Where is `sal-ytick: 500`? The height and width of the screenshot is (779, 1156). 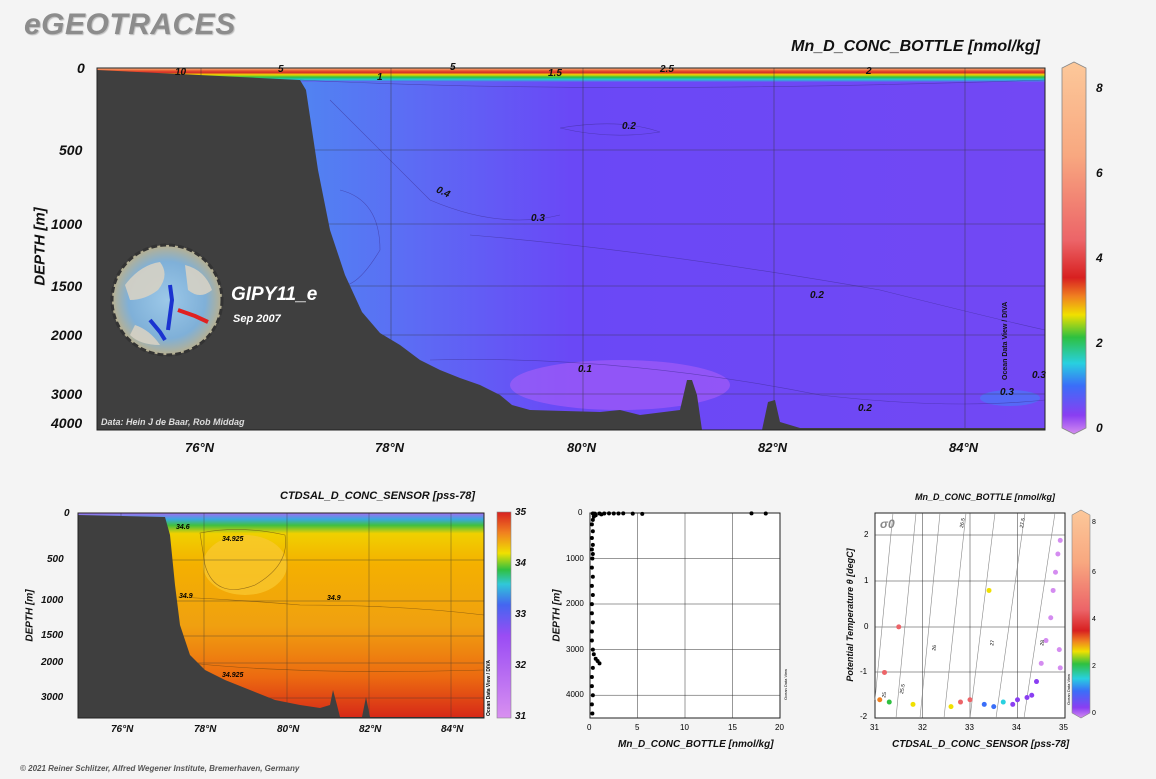
sal-ytick: 500 is located at coordinates (55, 559).